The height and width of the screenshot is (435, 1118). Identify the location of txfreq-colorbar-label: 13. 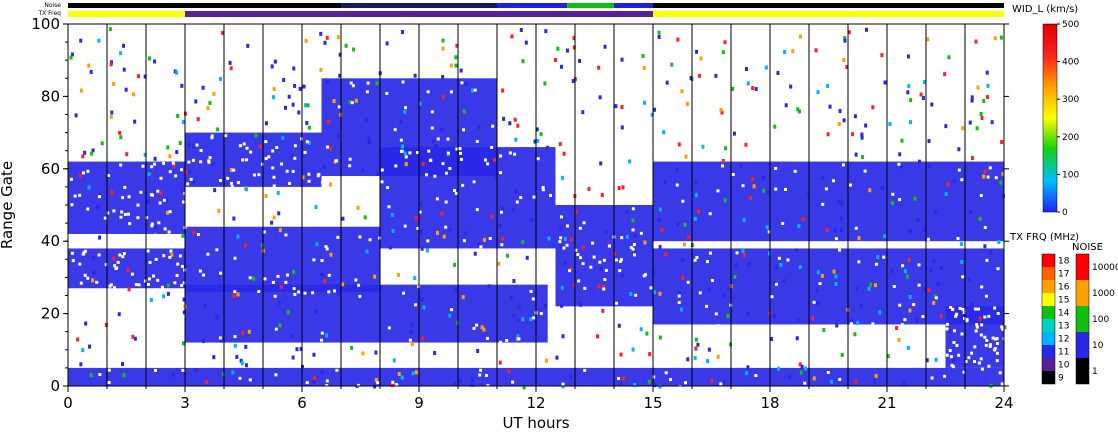
(1063, 327).